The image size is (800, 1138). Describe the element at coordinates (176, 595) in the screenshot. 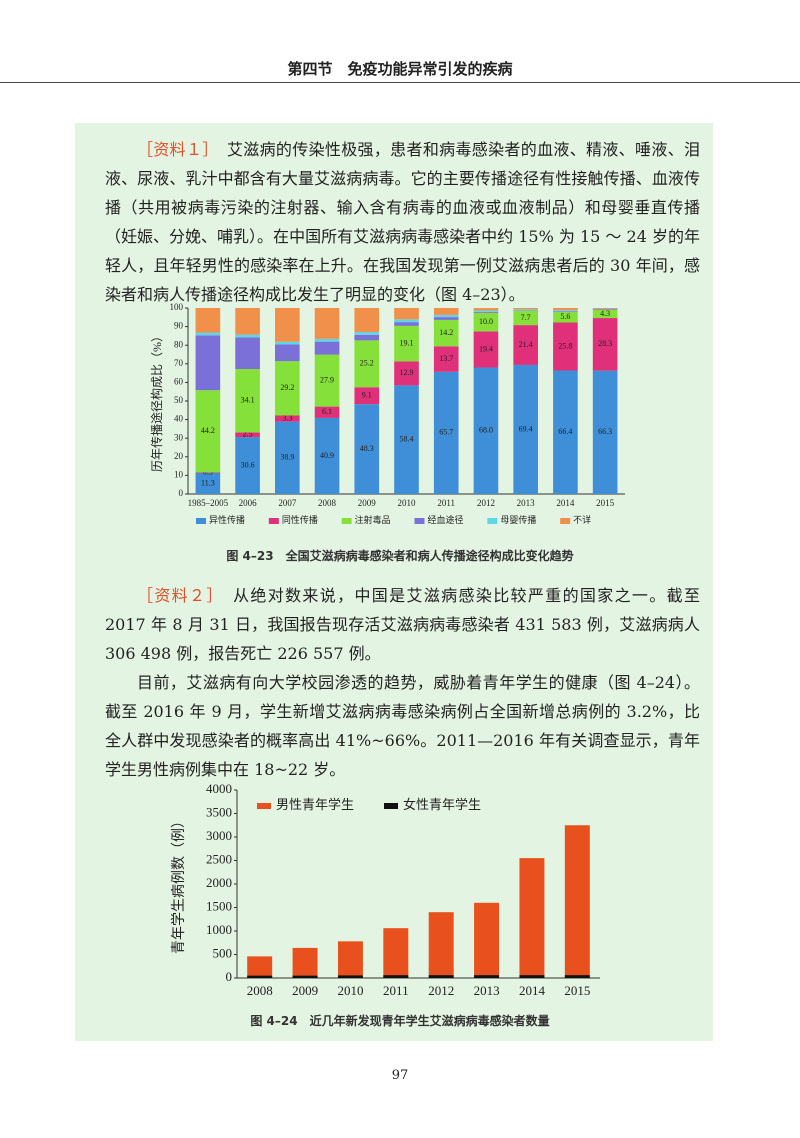

I see `material-label: ［资料２］` at that location.